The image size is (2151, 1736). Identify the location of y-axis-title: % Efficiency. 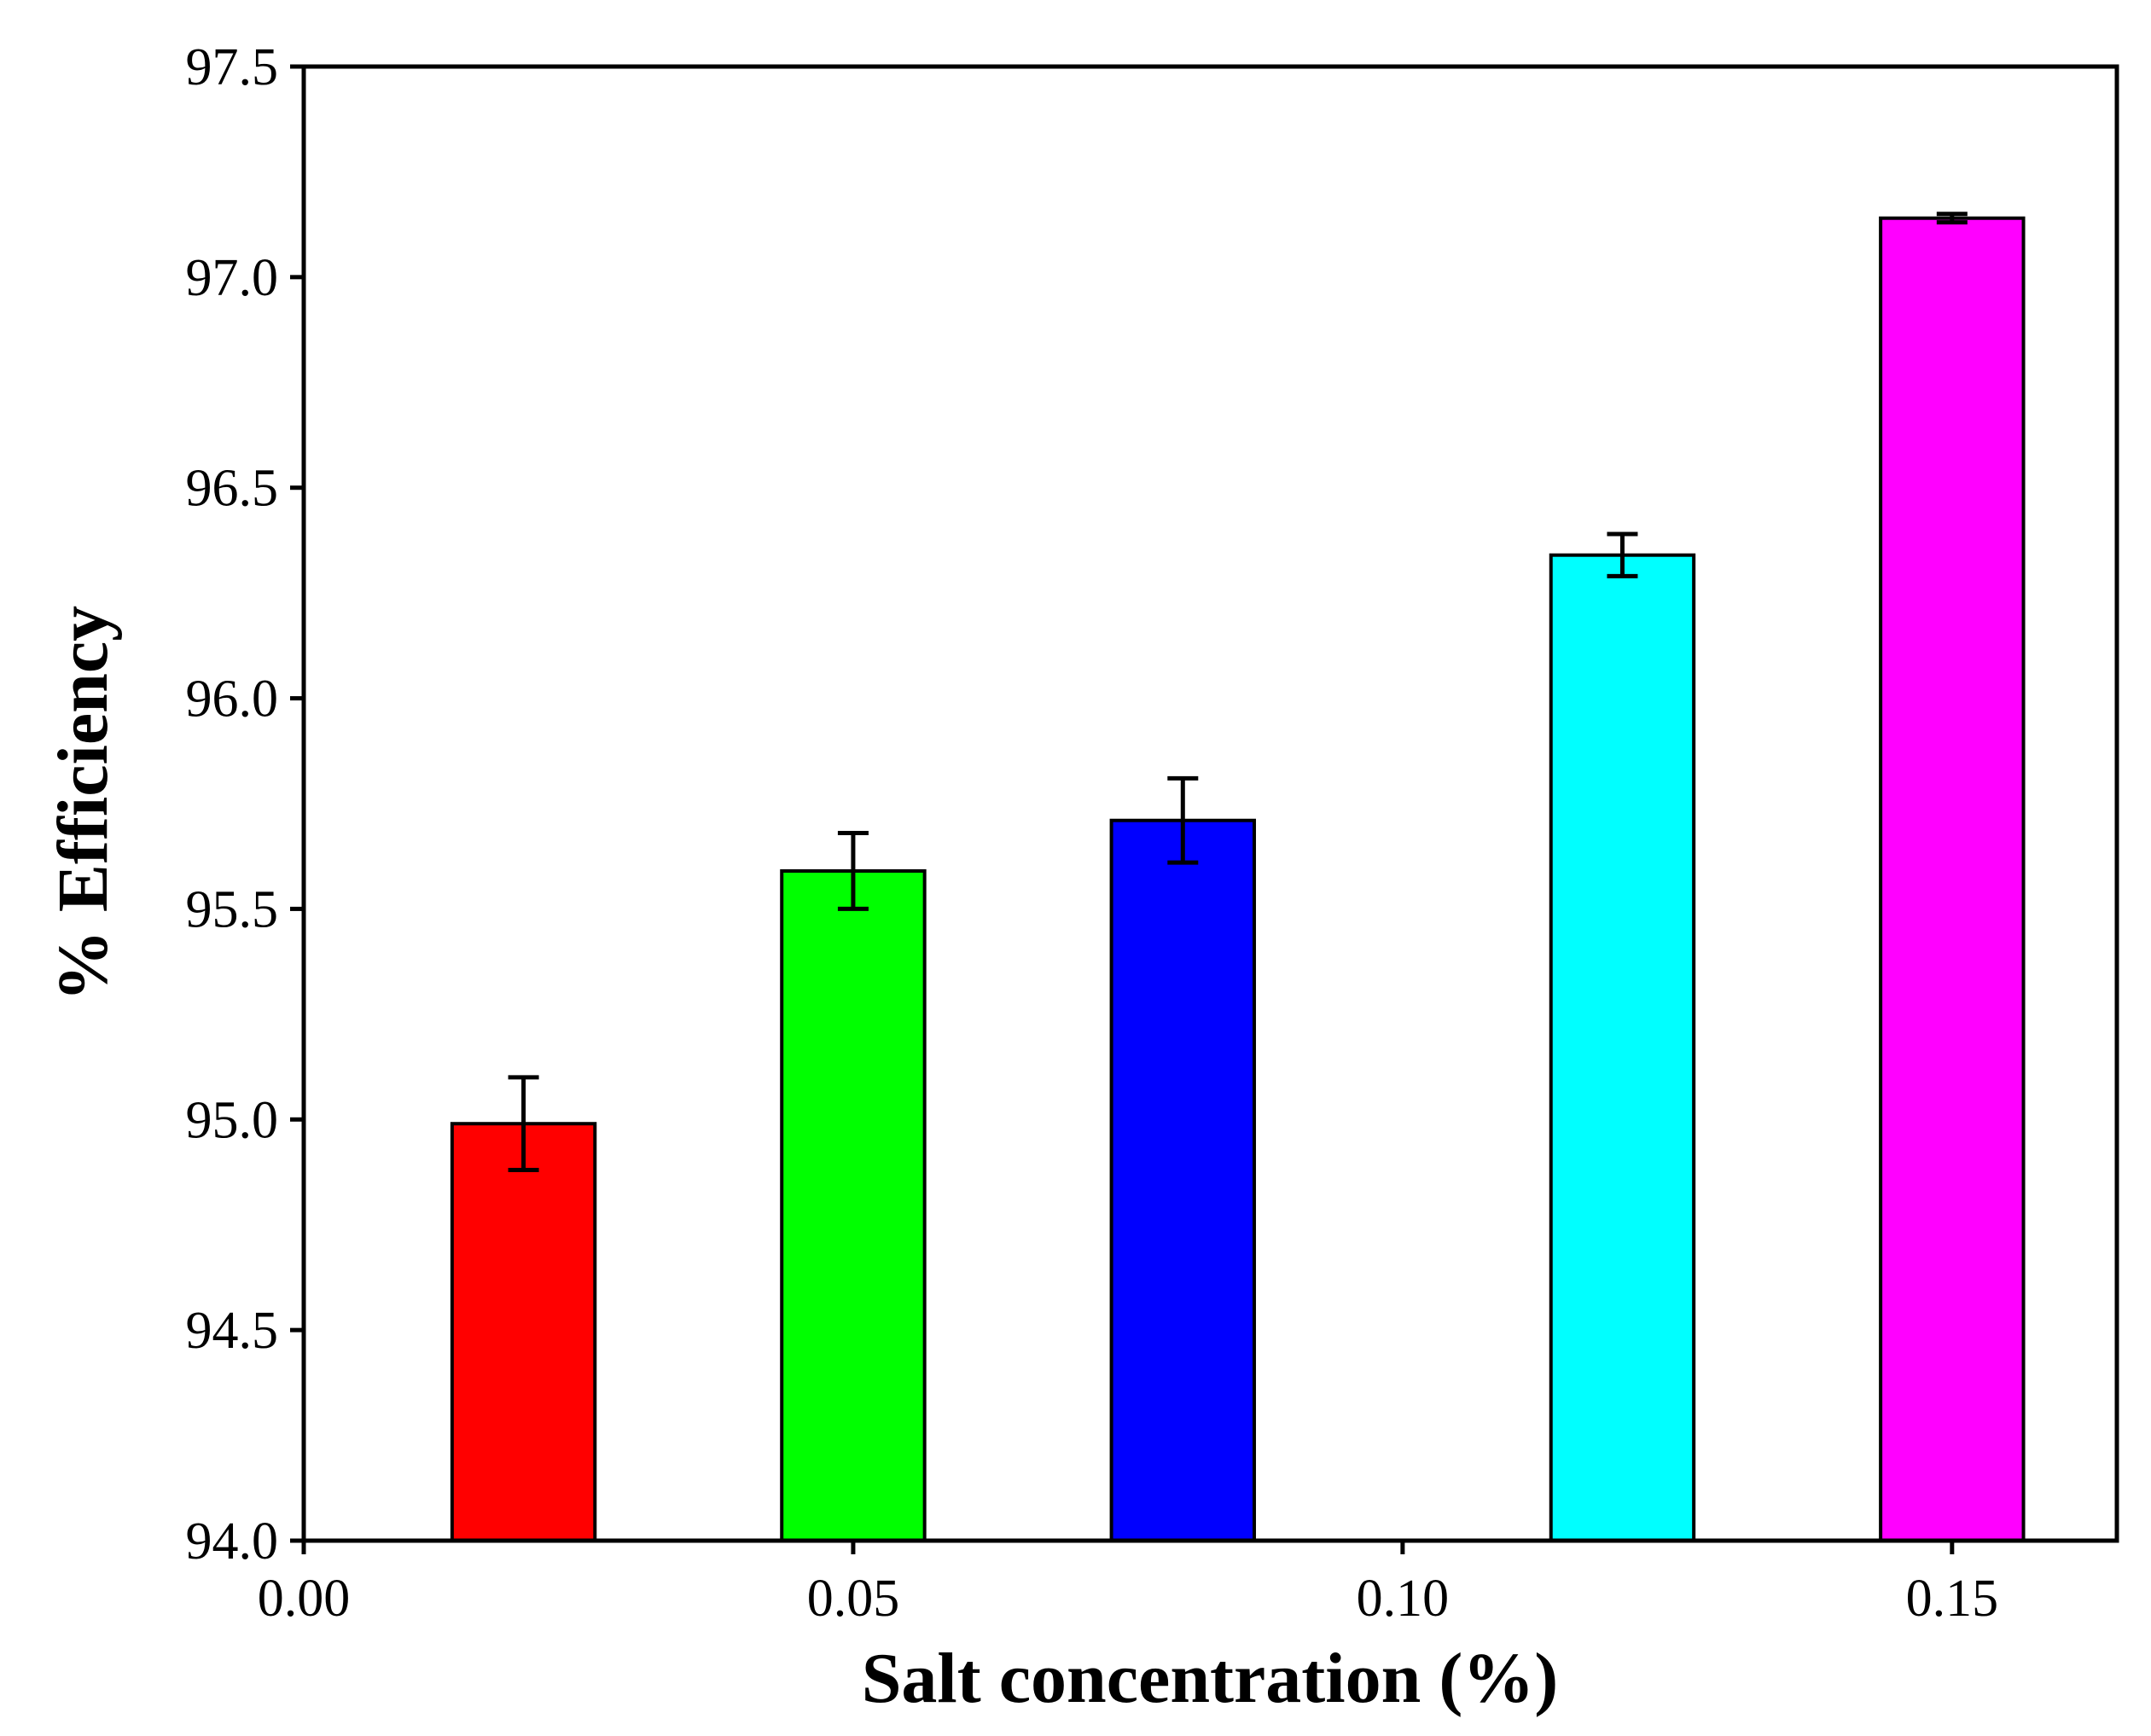
(83, 804).